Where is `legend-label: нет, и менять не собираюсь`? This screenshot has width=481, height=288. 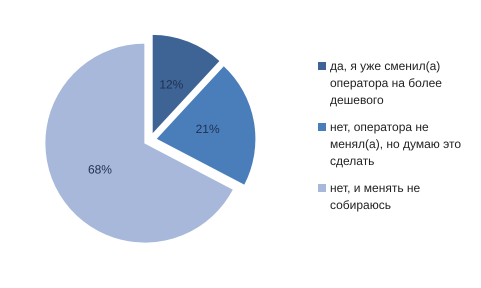
legend-label: нет, и менять не собираюсь is located at coordinates (375, 196).